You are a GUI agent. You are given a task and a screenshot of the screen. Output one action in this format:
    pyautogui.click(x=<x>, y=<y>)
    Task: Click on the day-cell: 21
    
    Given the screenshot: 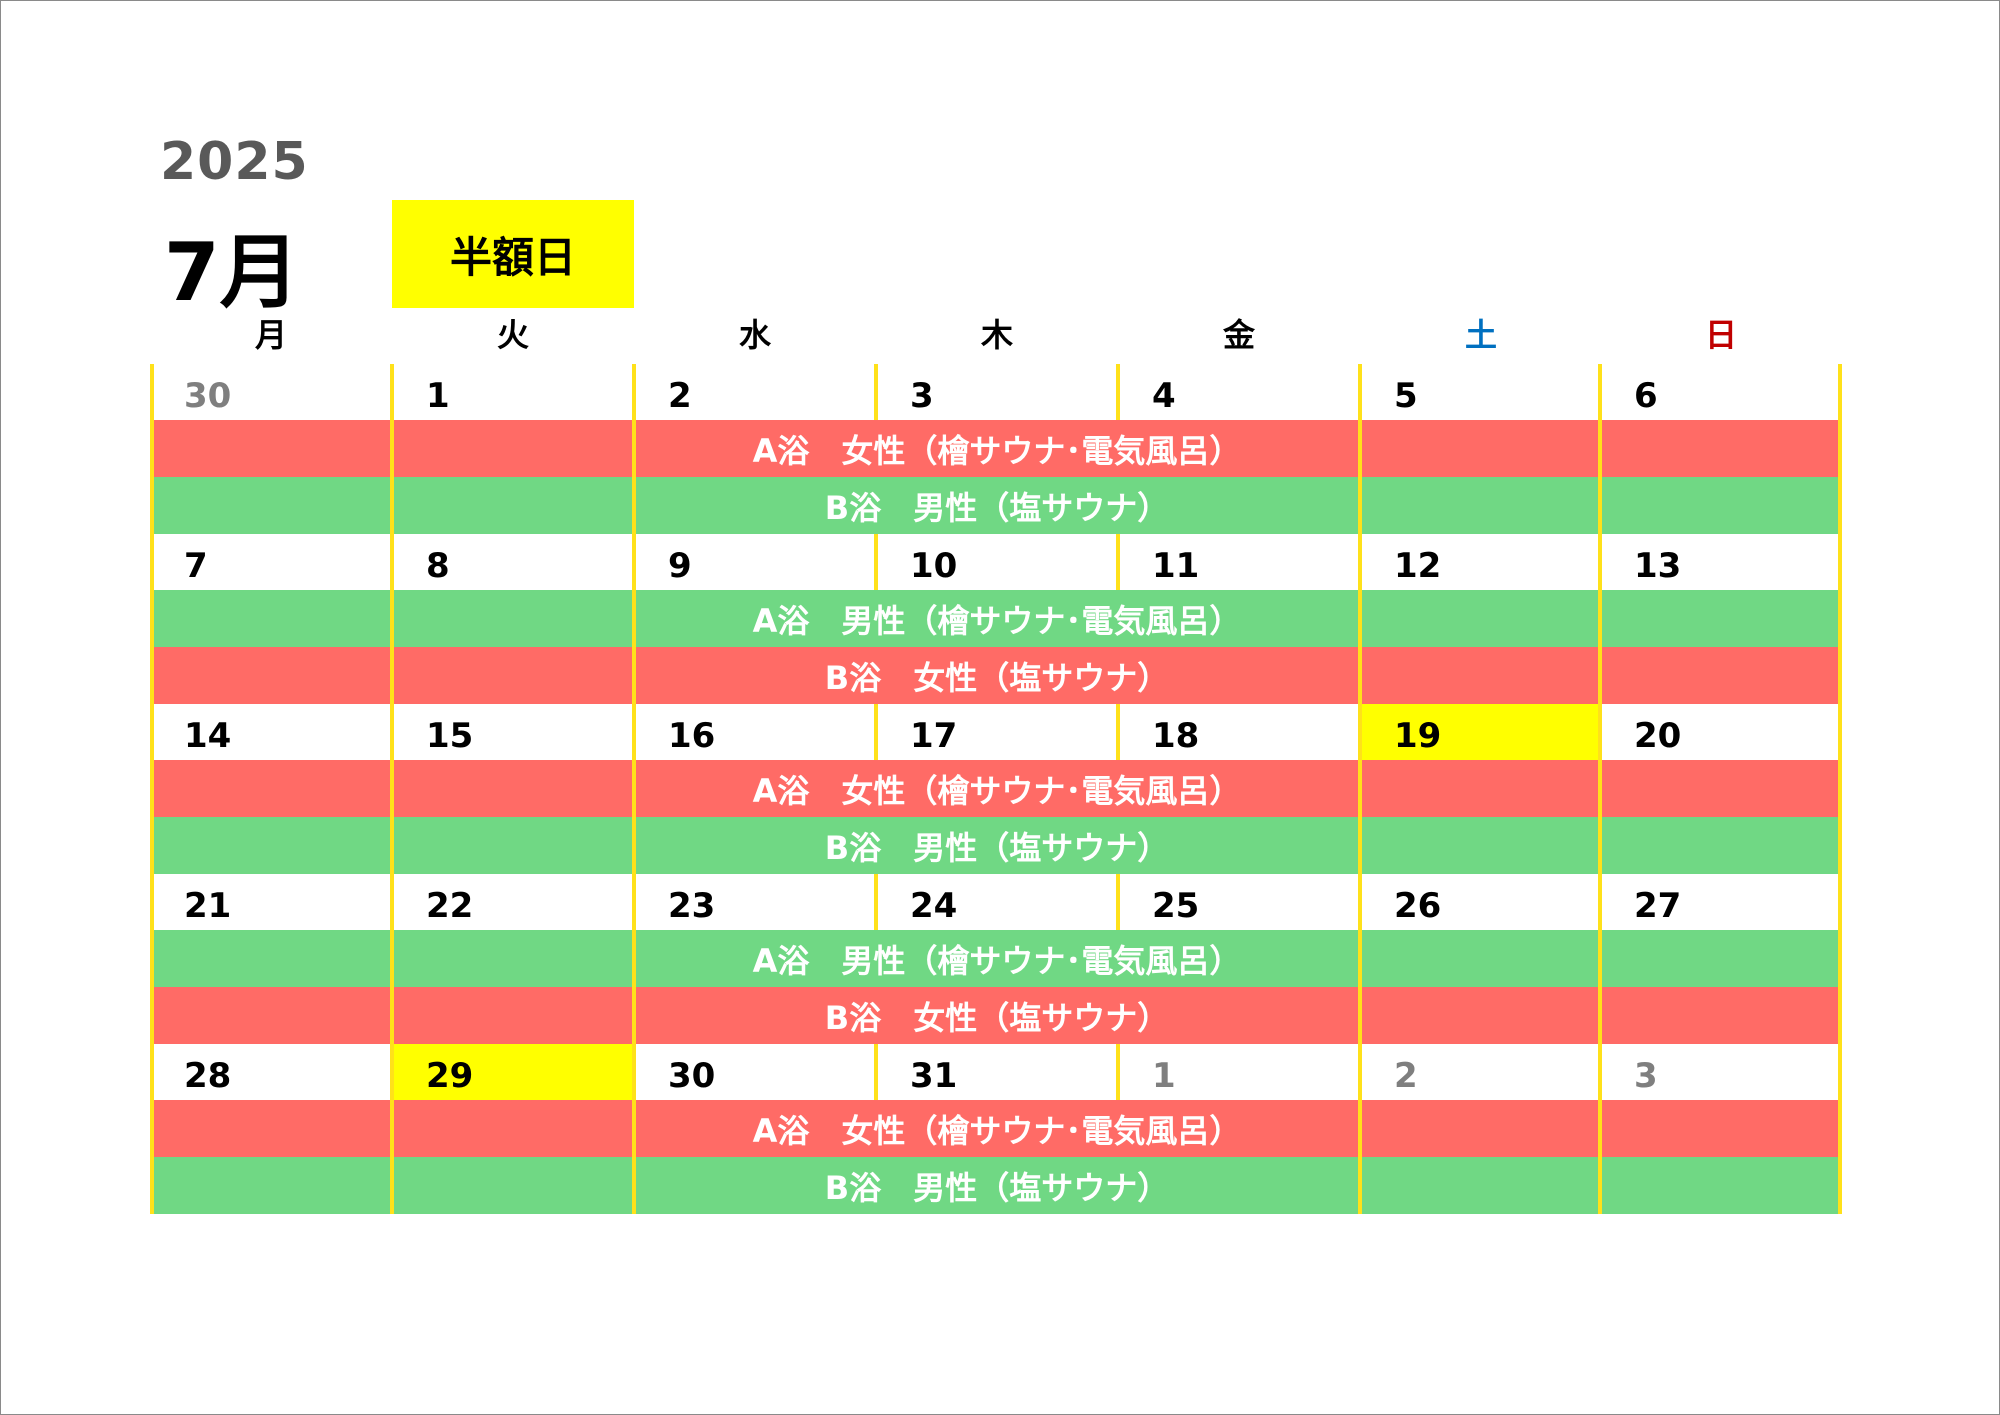 What is the action you would take?
    pyautogui.click(x=271, y=902)
    